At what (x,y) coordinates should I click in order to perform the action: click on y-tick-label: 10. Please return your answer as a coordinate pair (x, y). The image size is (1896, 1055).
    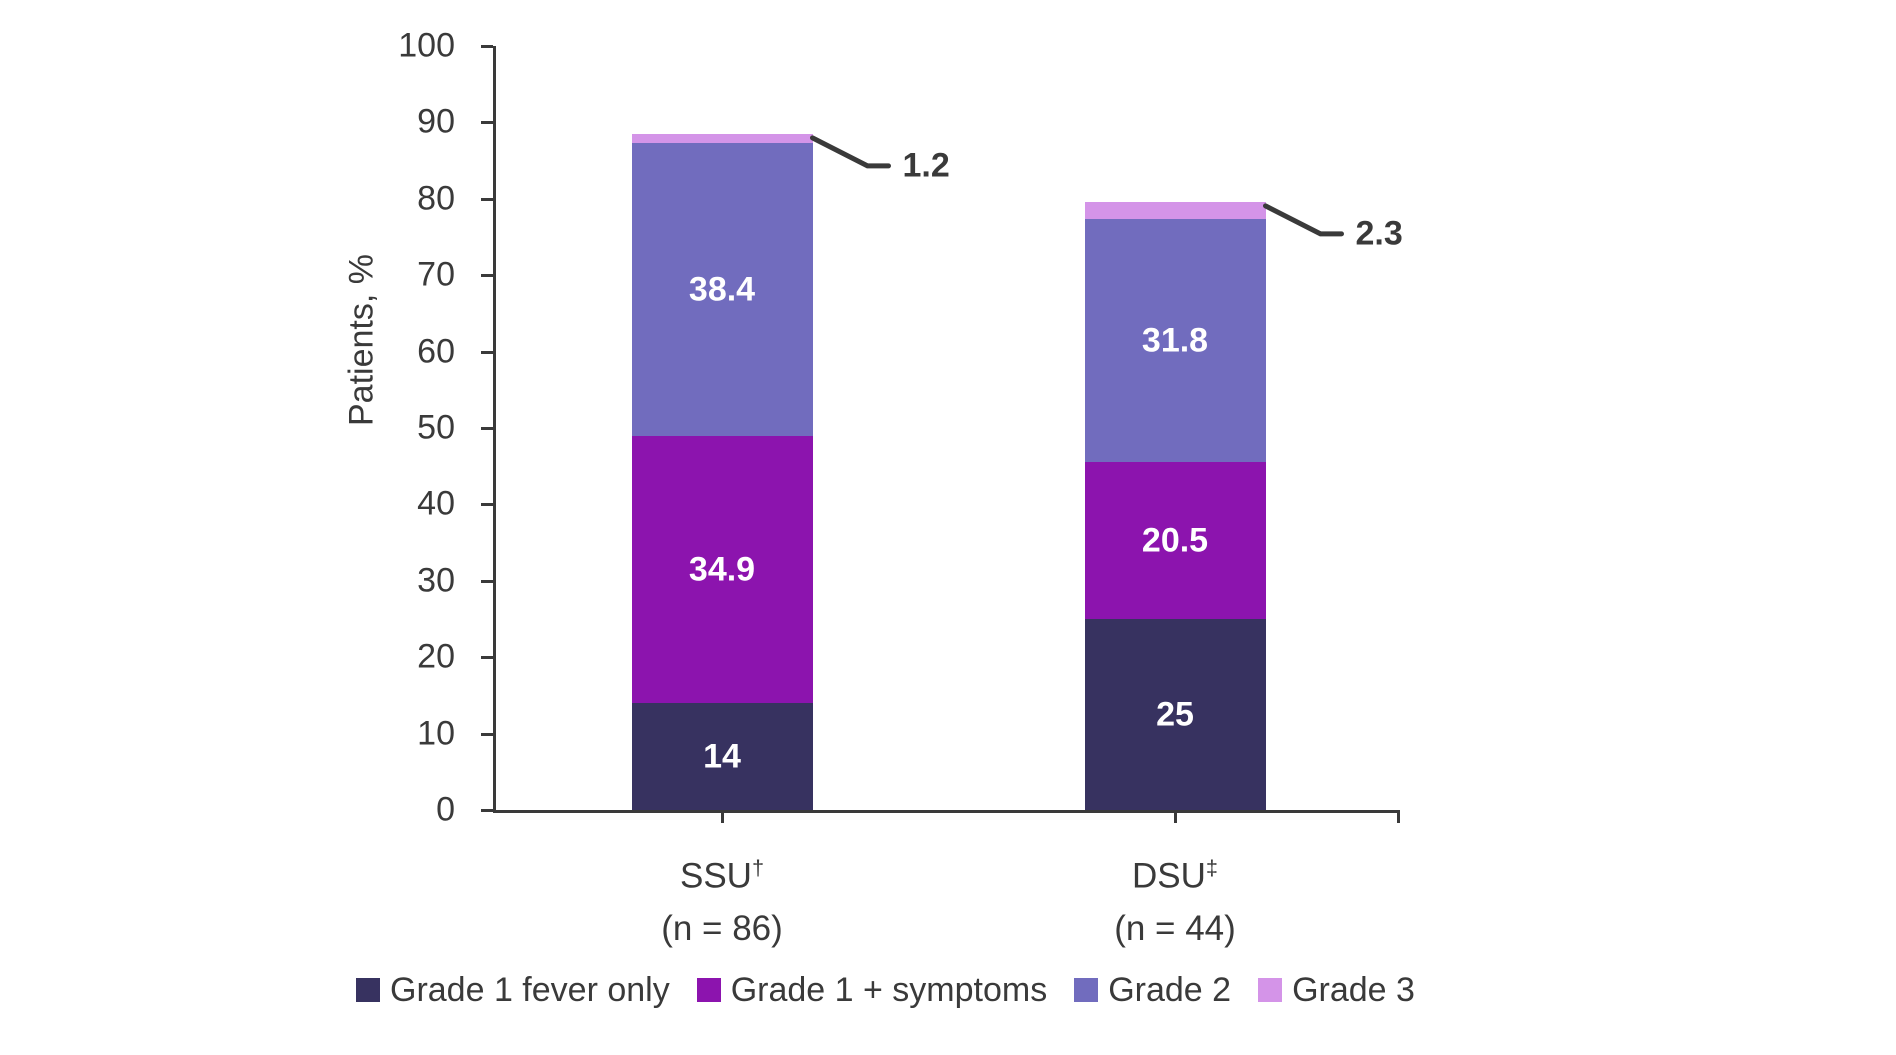
    Looking at the image, I should click on (436, 733).